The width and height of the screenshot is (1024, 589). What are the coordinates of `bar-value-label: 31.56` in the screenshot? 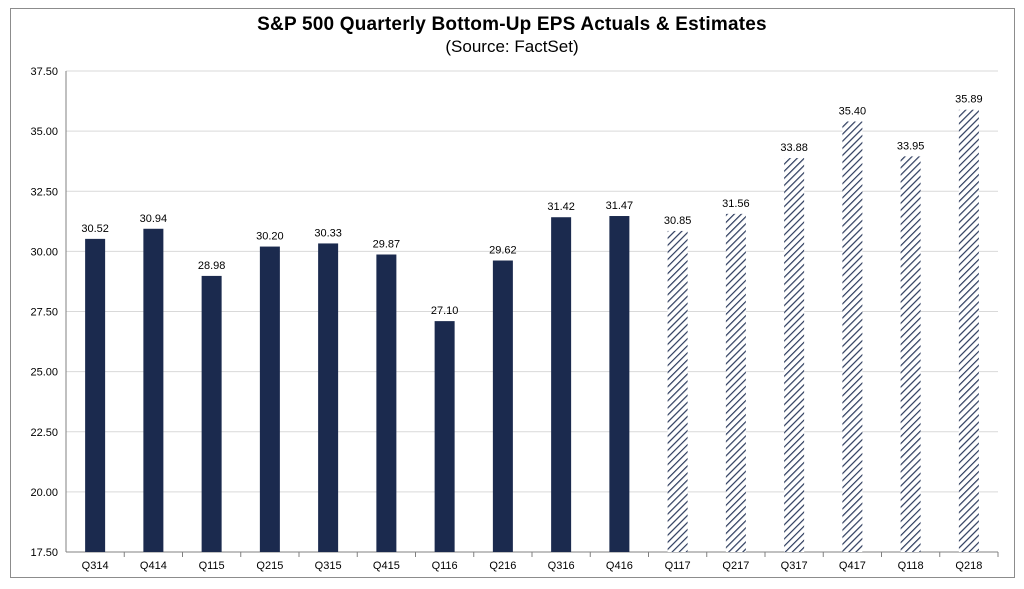 It's located at (736, 204).